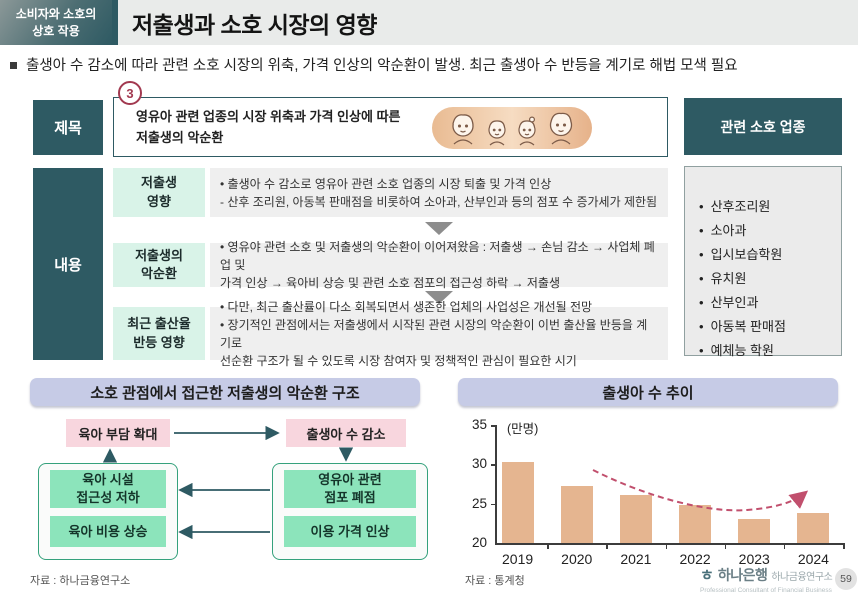 The height and width of the screenshot is (596, 858). I want to click on node-facility-access: 육아 시설 접근성 저하, so click(108, 489).